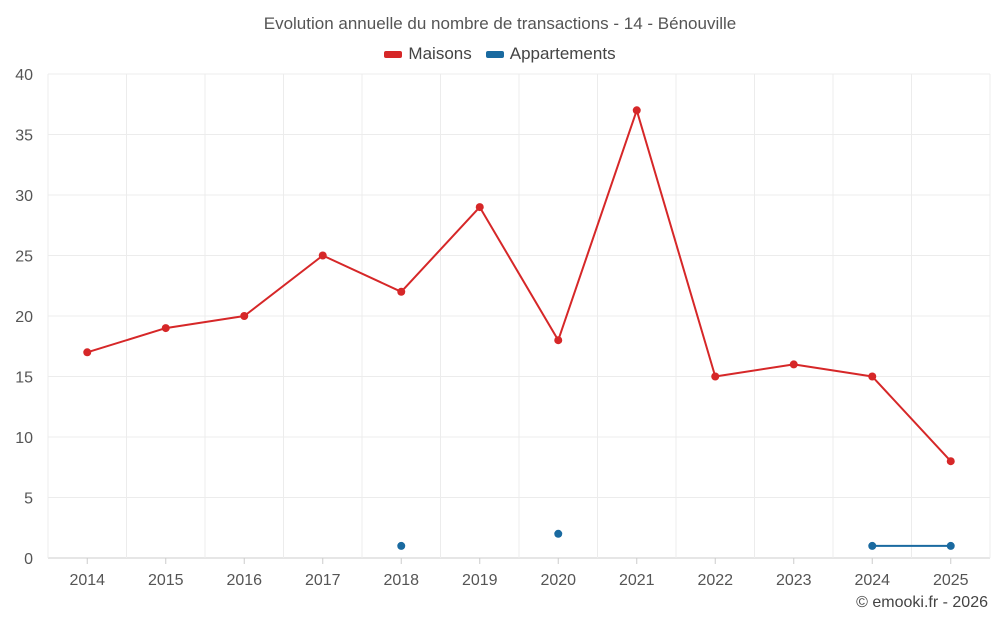  What do you see at coordinates (754, 370) in the screenshot?
I see `series-line-maisons-2022` at bounding box center [754, 370].